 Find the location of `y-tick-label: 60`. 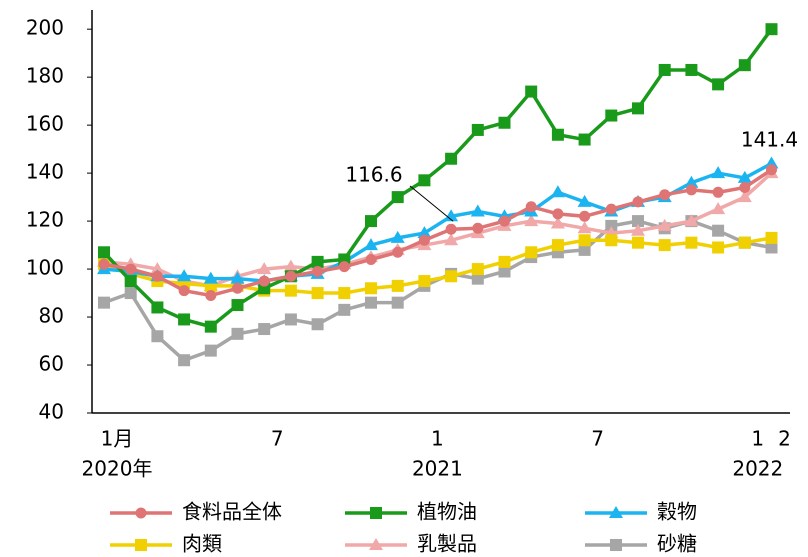

y-tick-label: 60 is located at coordinates (51, 364).